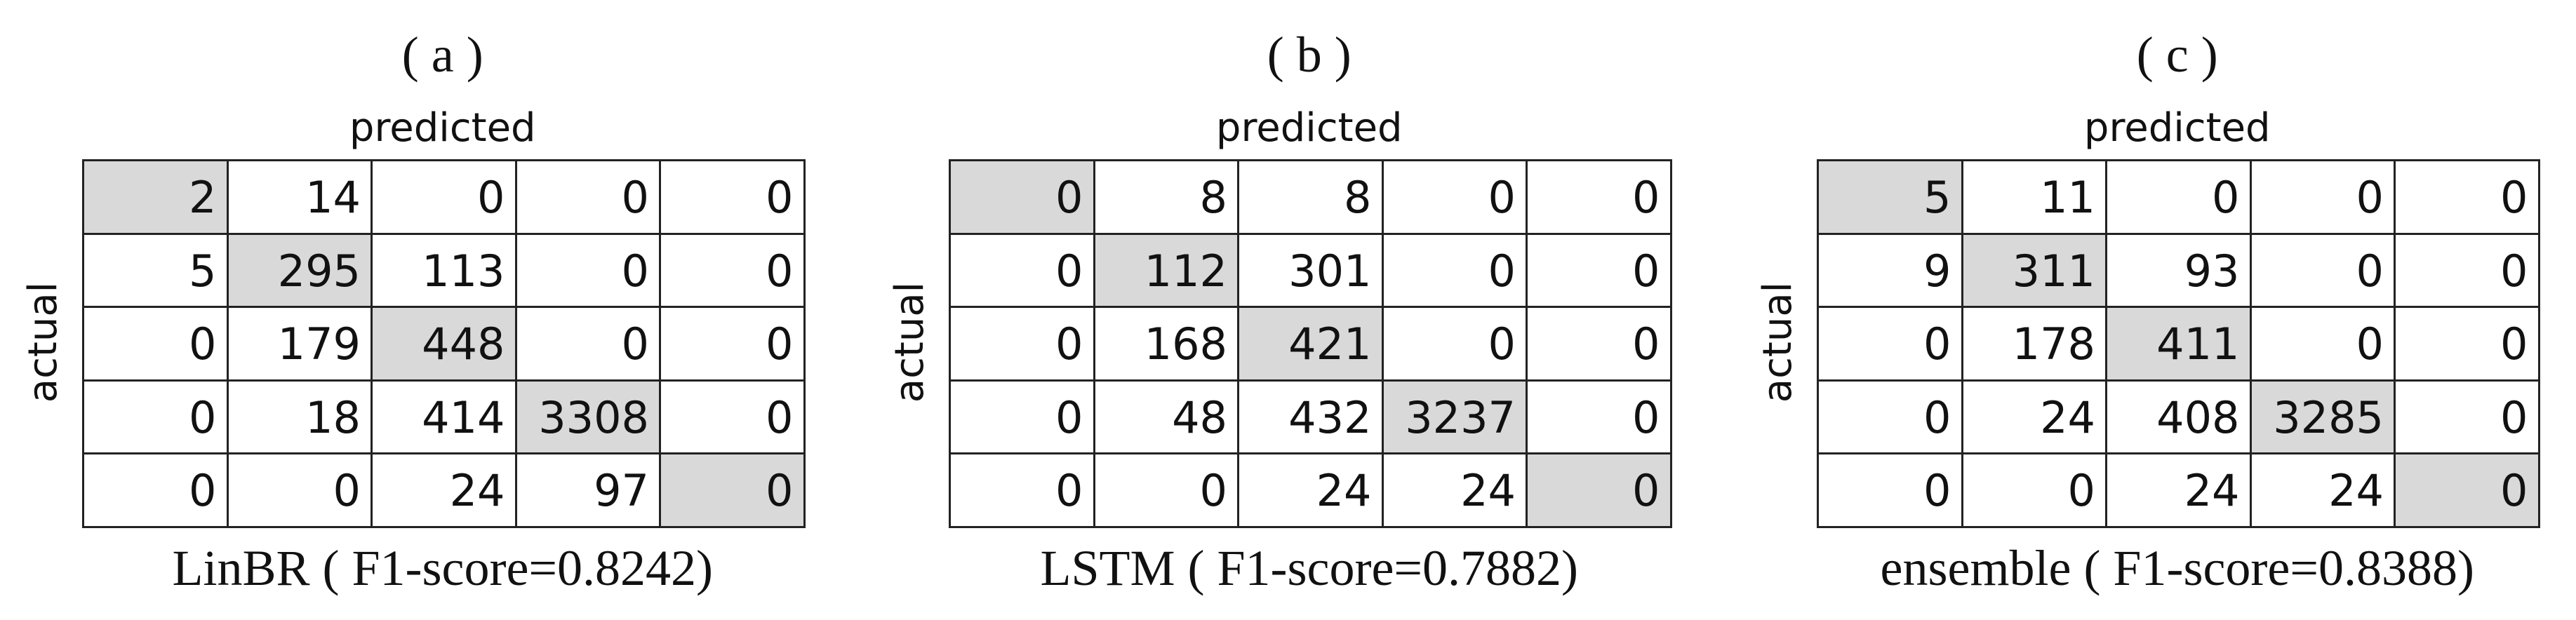 The image size is (2576, 620). I want to click on matrix-cell: 14, so click(299, 197).